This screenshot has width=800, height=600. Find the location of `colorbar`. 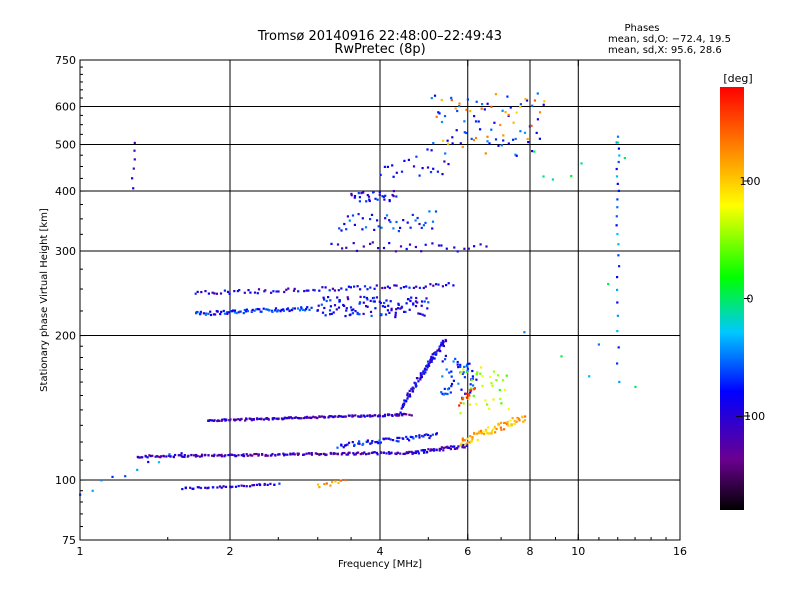

colorbar is located at coordinates (732, 298).